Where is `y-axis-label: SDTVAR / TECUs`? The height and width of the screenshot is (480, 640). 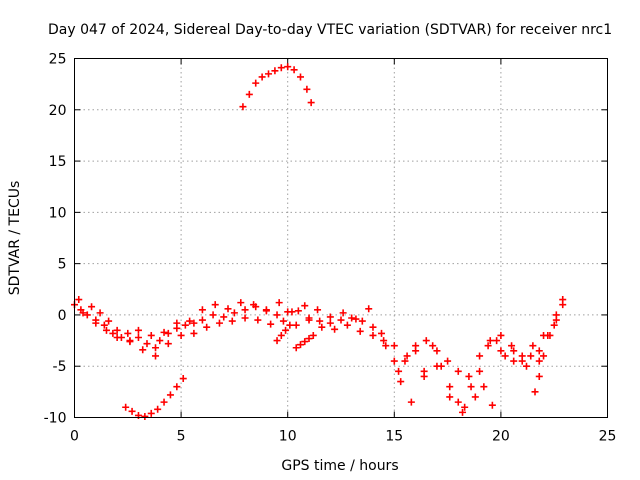 y-axis-label: SDTVAR / TECUs is located at coordinates (15, 238).